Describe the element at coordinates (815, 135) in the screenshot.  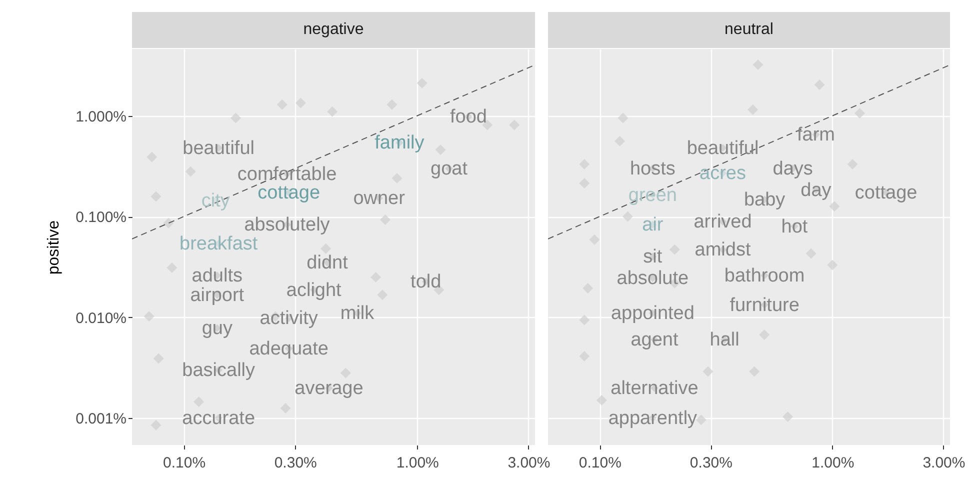
I see `data-label: farm` at that location.